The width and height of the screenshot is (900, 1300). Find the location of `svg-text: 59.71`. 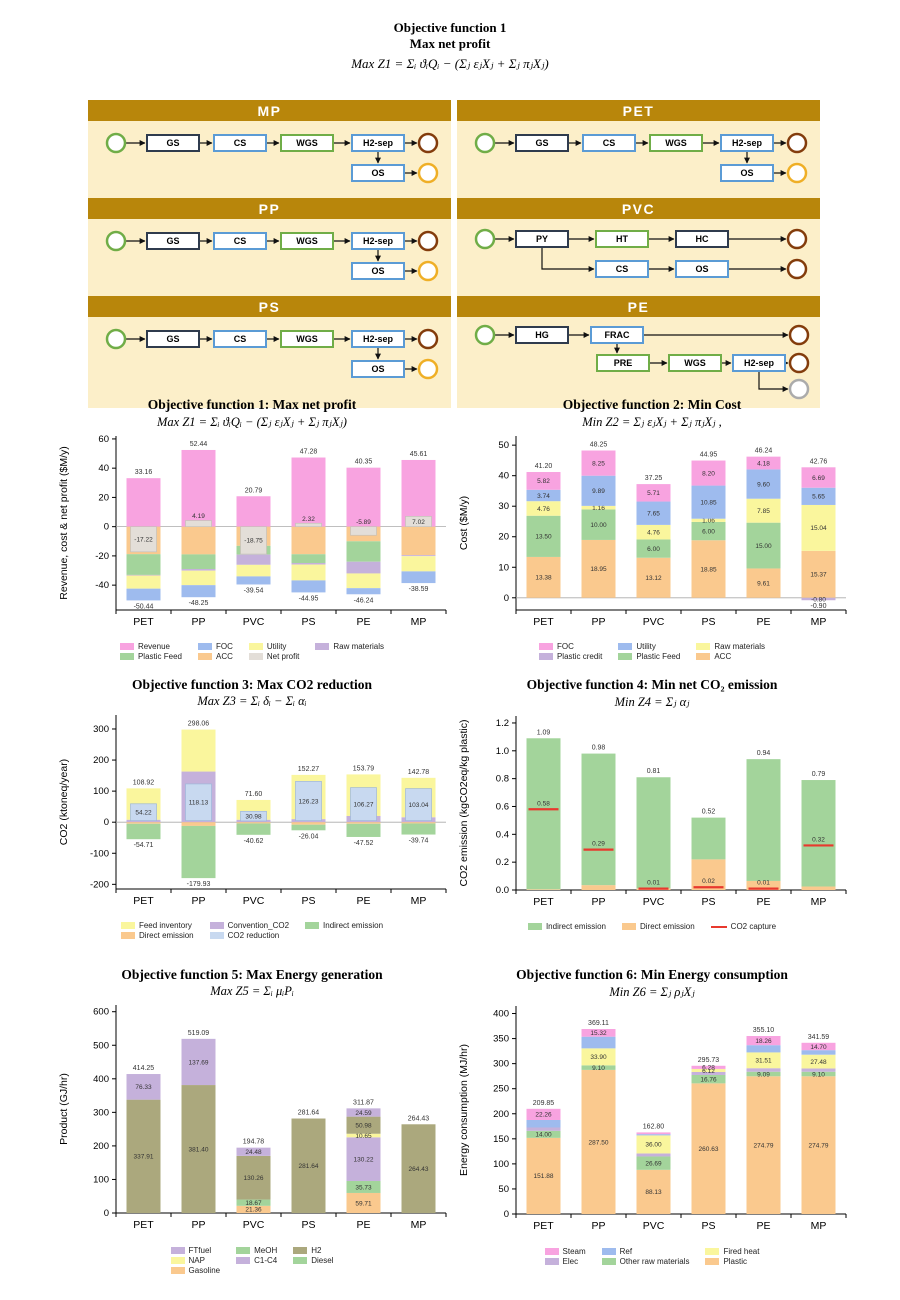

svg-text: 59.71 is located at coordinates (363, 1203).